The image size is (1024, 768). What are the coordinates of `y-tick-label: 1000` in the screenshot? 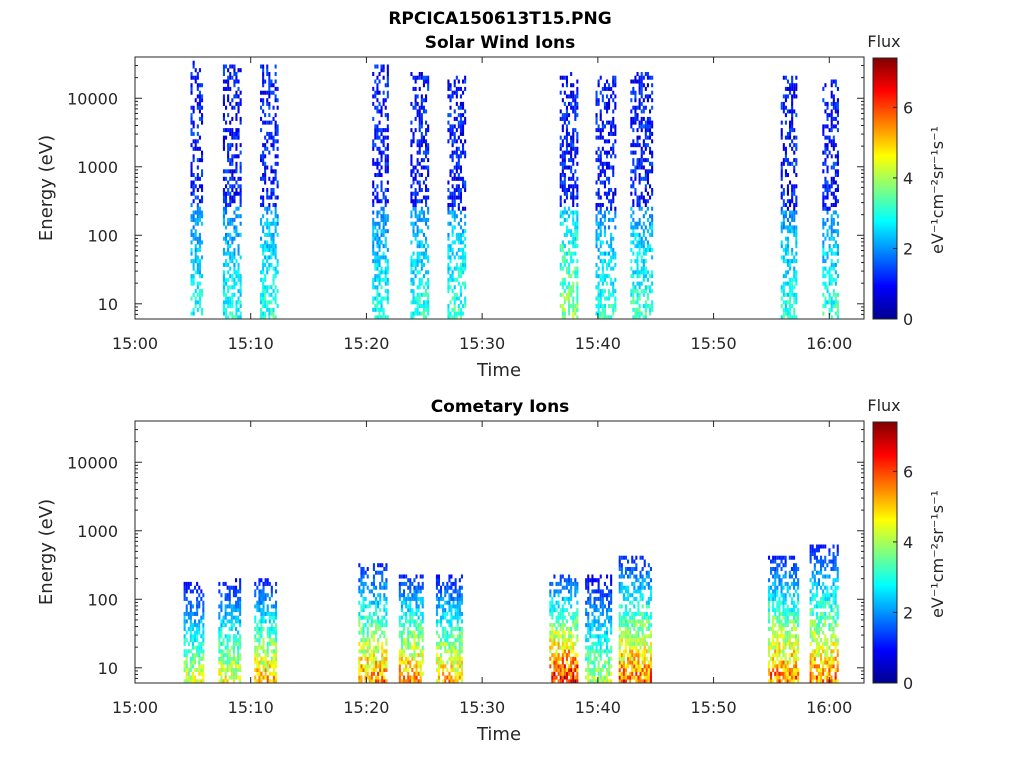 It's located at (97, 167).